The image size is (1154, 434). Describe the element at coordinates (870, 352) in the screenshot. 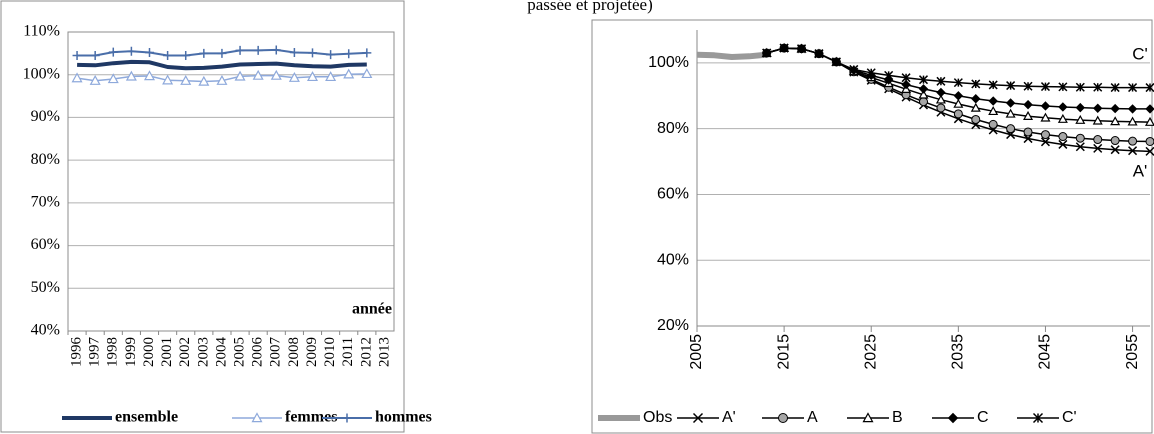

I see `x-tick-label: 2025` at that location.